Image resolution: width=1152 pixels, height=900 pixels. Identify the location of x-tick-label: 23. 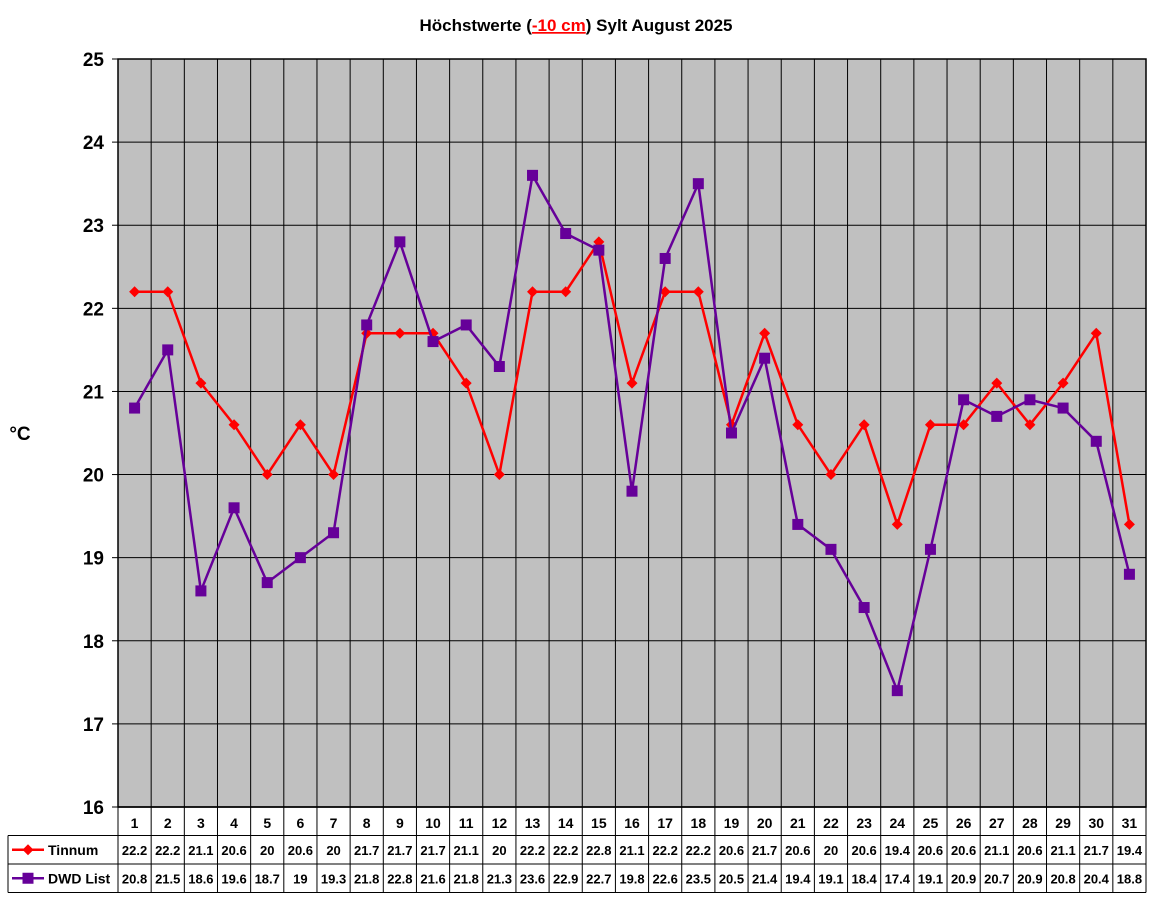
(864, 823).